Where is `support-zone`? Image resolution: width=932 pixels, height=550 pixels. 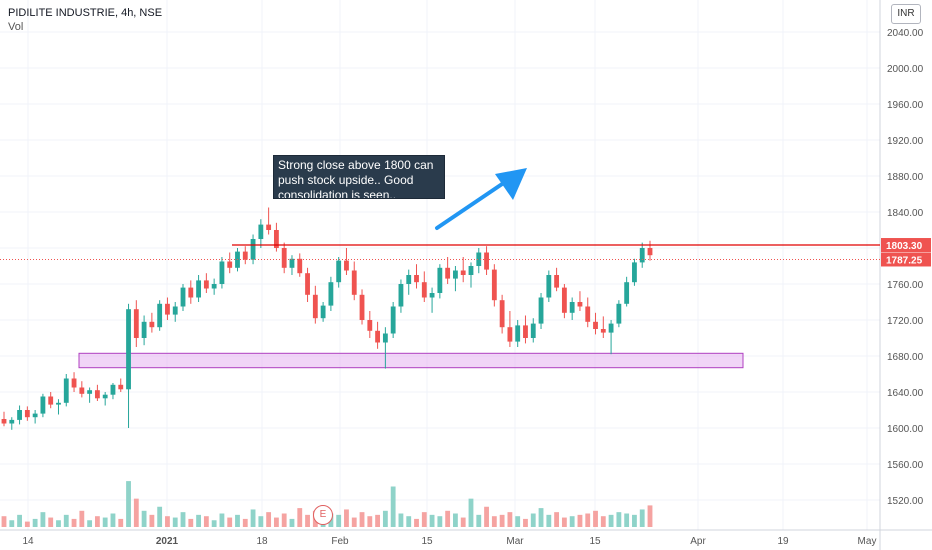
support-zone is located at coordinates (411, 360).